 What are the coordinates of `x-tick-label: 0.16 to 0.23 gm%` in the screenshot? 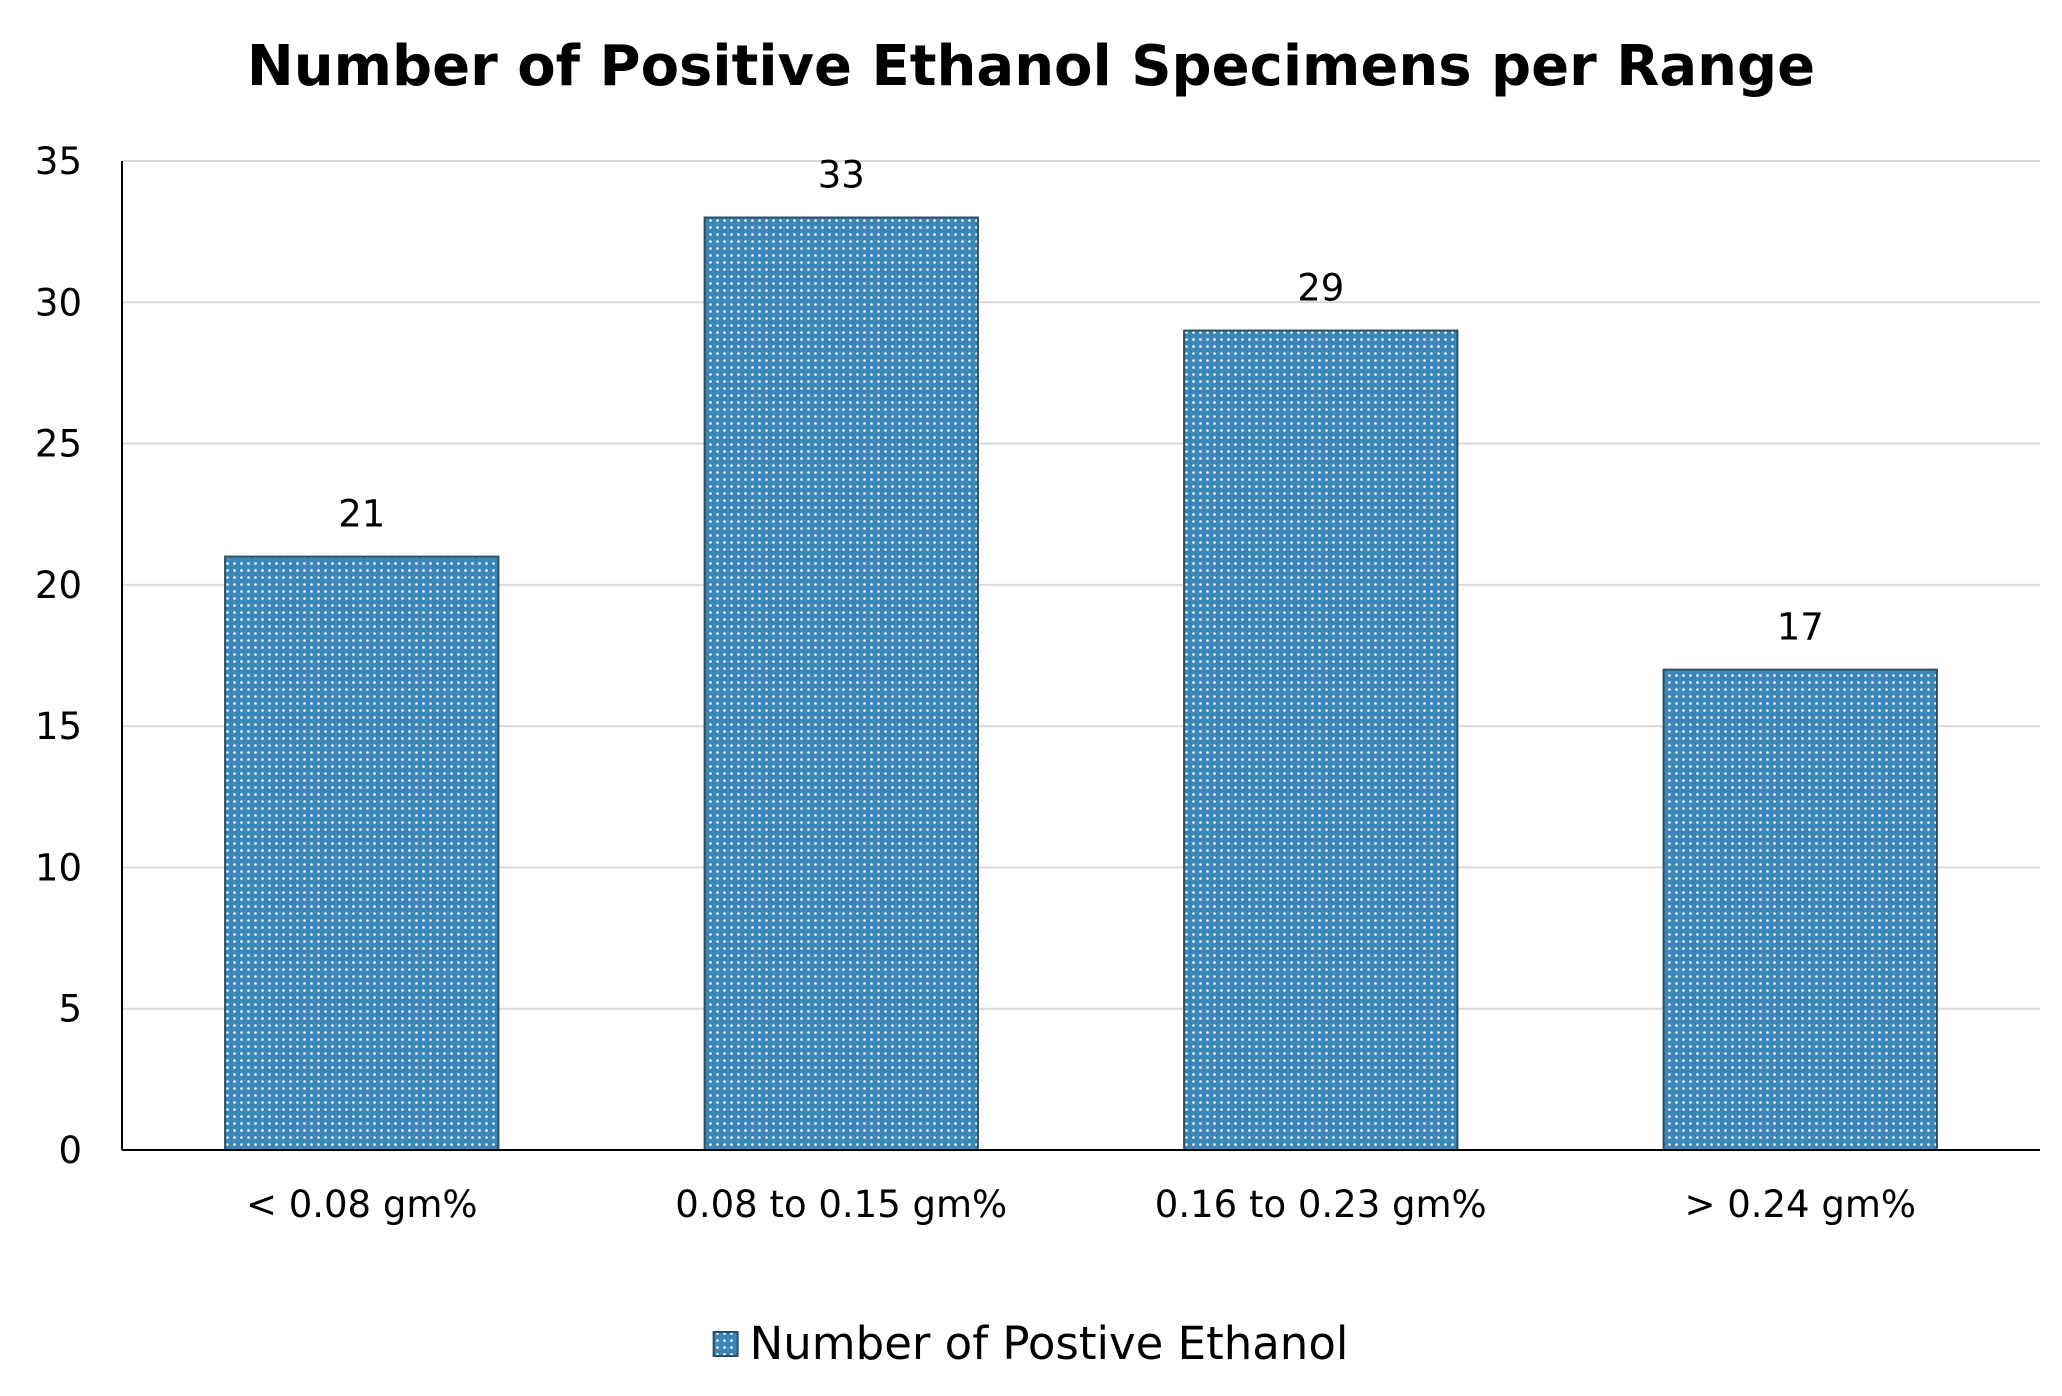 It's located at (1321, 1204).